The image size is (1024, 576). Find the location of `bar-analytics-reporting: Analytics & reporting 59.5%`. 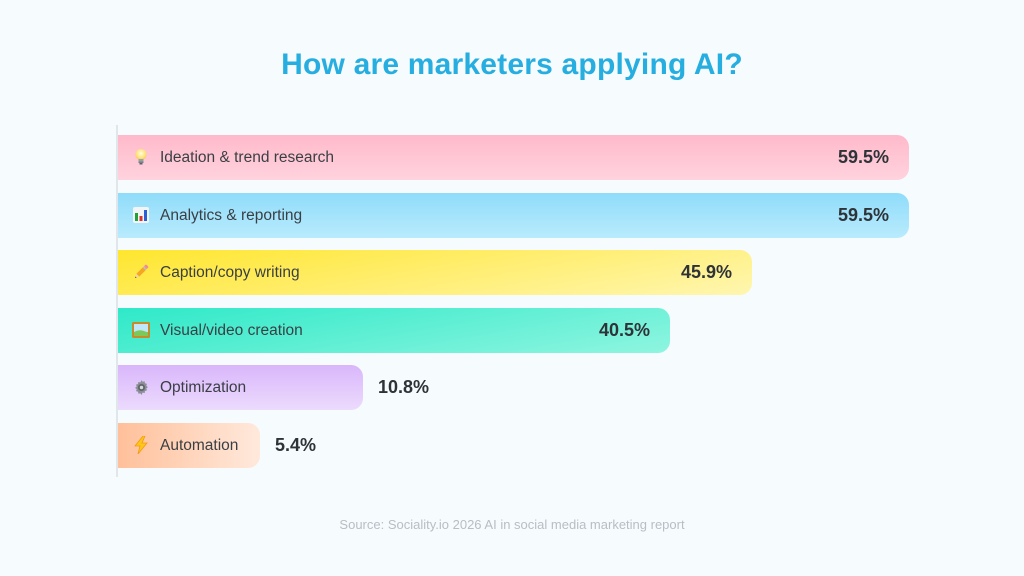

bar-analytics-reporting: Analytics & reporting 59.5% is located at coordinates (513, 215).